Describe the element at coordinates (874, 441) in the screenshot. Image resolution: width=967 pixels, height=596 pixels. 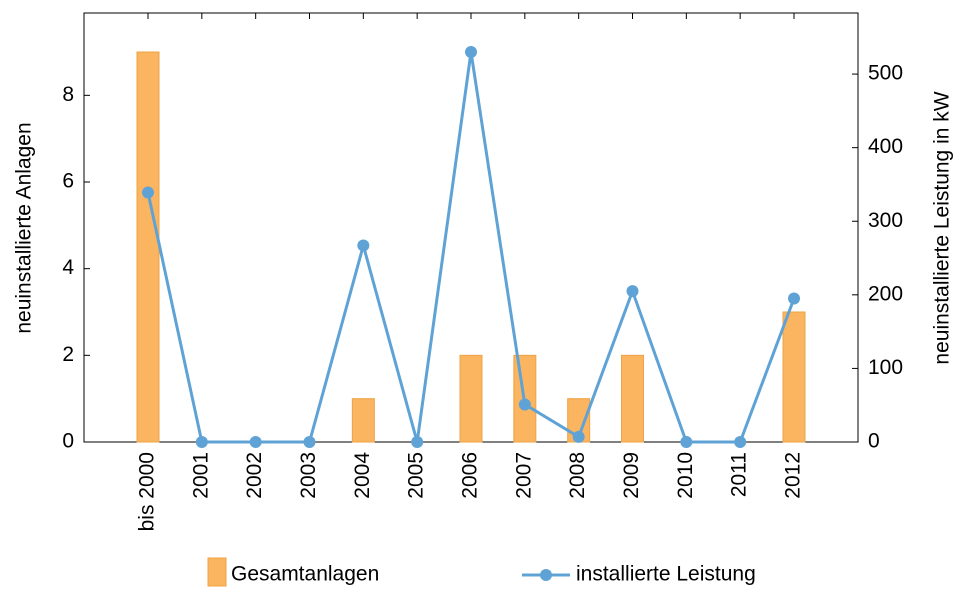
I see `y2-tick-label: 0` at that location.